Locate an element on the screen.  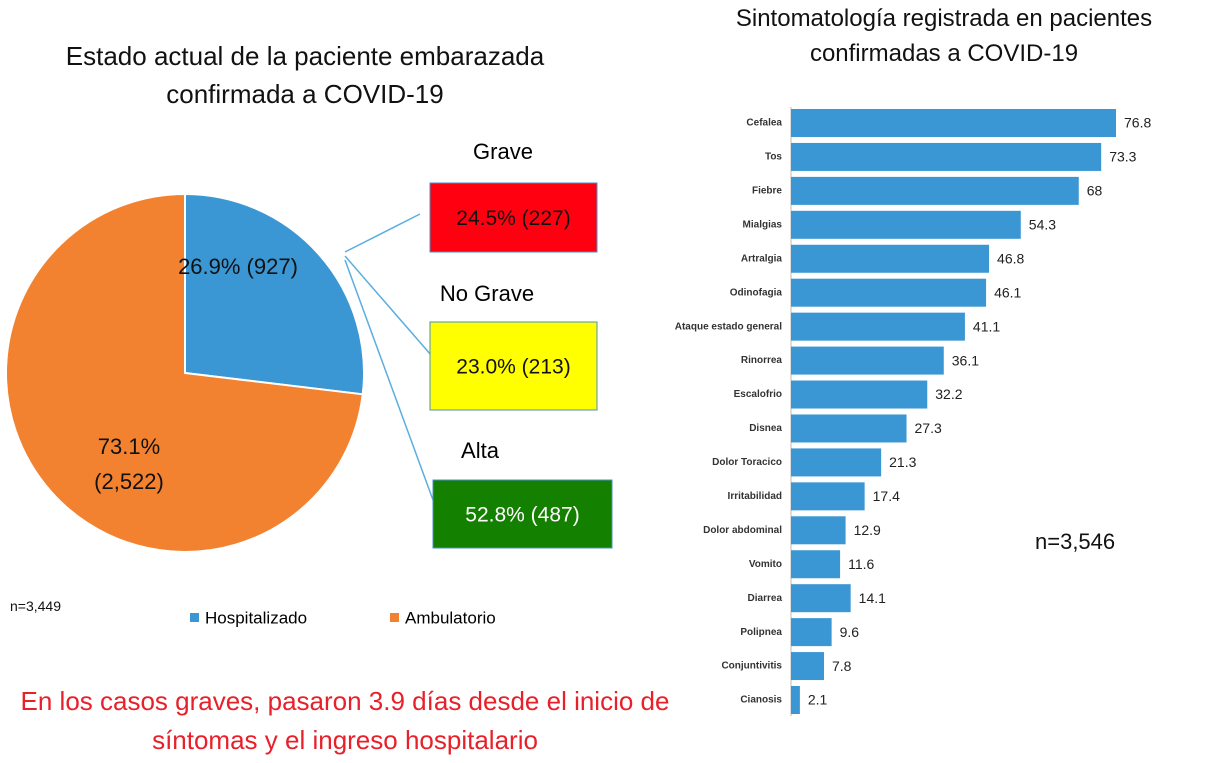
category-label: Dolor Toracico is located at coordinates (747, 462).